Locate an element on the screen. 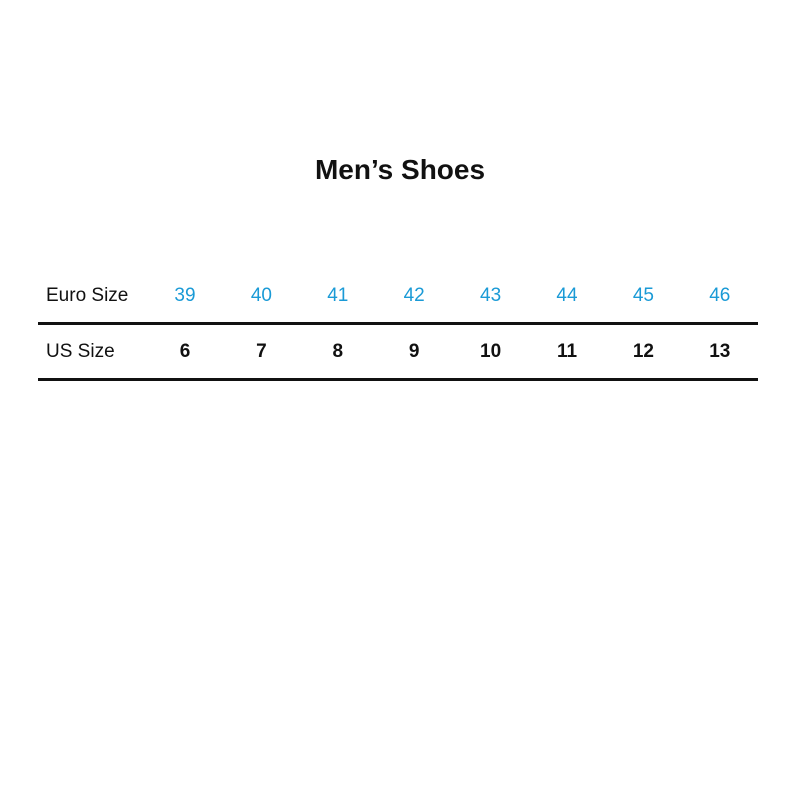 The height and width of the screenshot is (800, 800). size-cell: 13 is located at coordinates (720, 351).